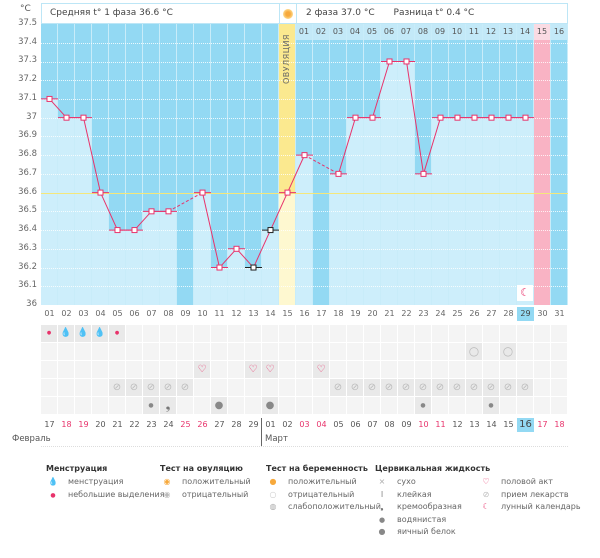  Describe the element at coordinates (457, 424) in the screenshot. I see `calendar-date: 12` at that location.